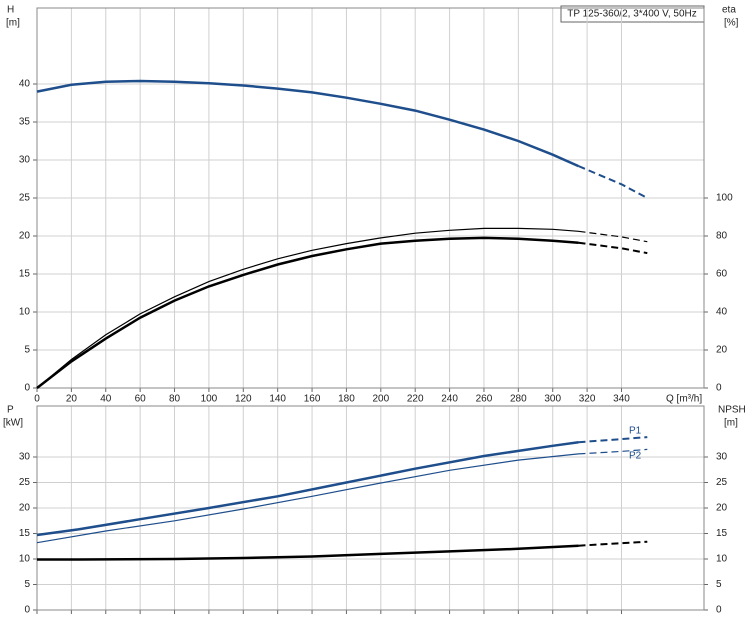 Image resolution: width=754 pixels, height=631 pixels. Describe the element at coordinates (724, 198) in the screenshot. I see `y2-tick-label: 100` at that location.